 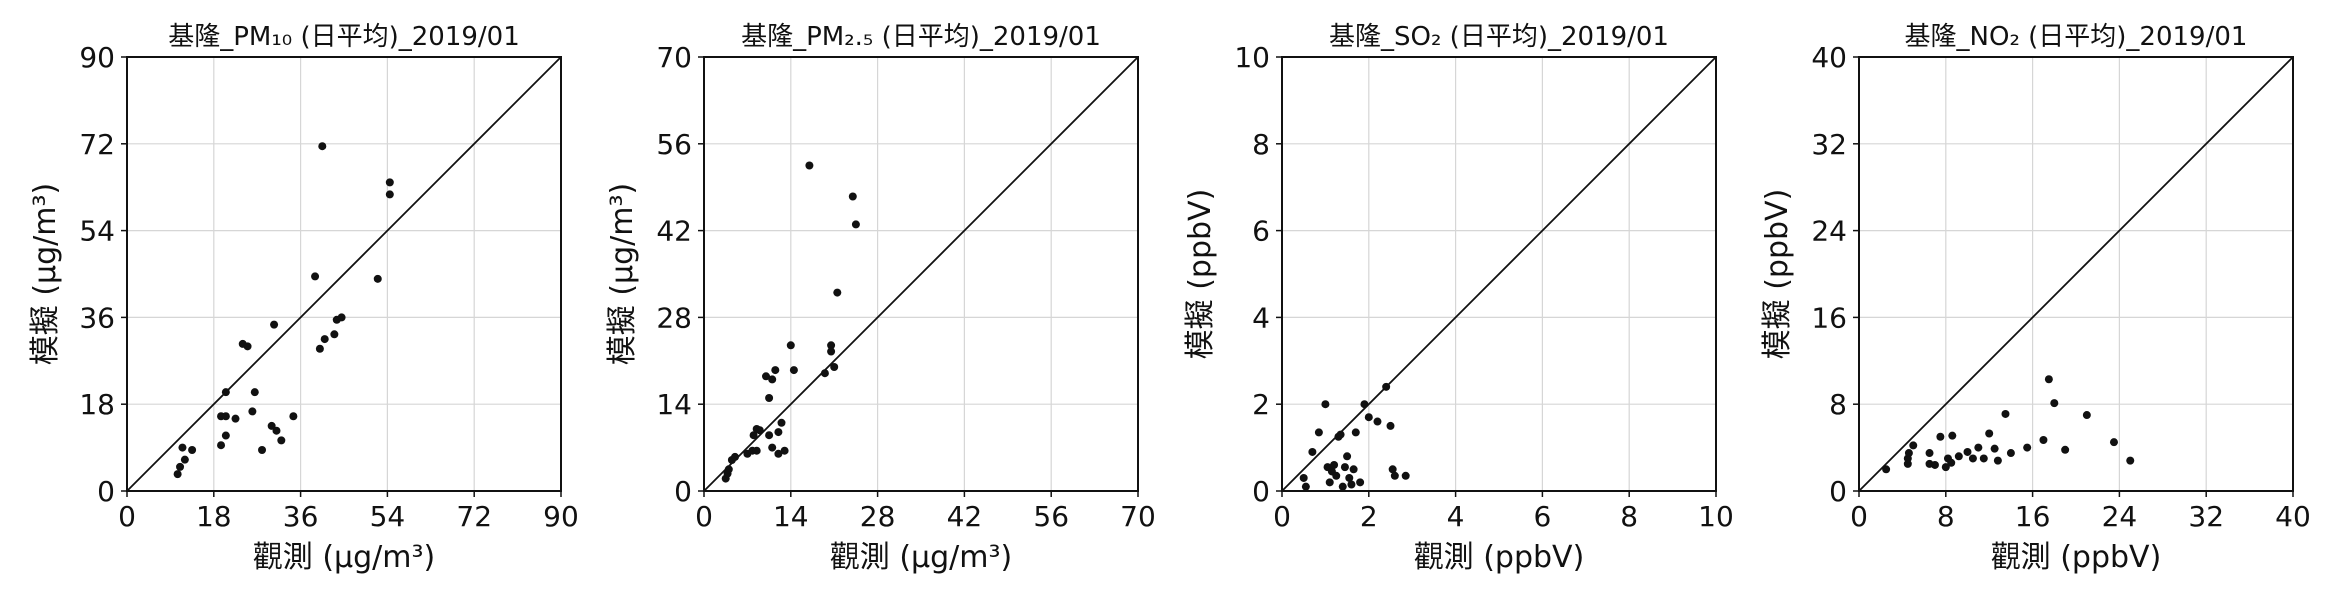 What do you see at coordinates (1829, 144) in the screenshot?
I see `chart4-ytick-label: 32` at bounding box center [1829, 144].